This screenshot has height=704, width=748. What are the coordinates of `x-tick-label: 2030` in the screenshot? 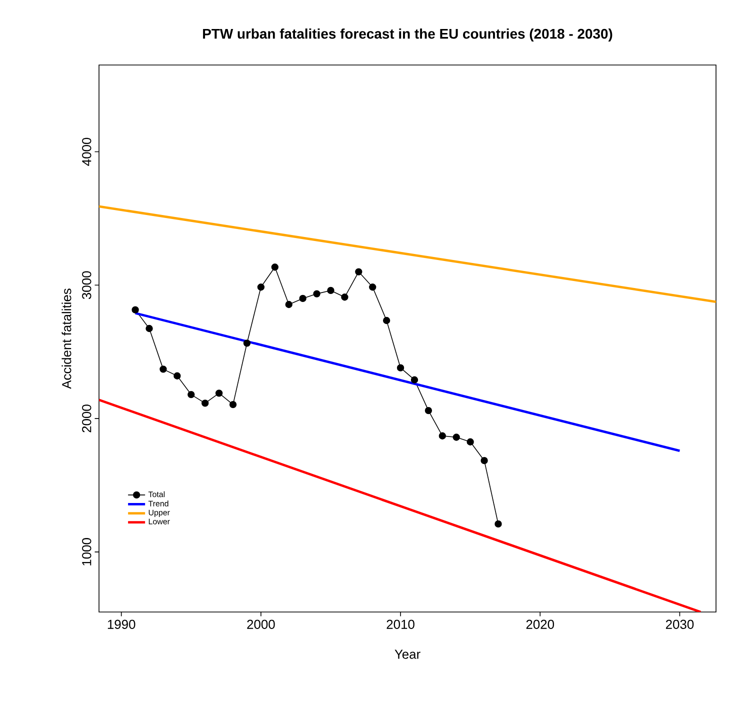 It's located at (680, 624).